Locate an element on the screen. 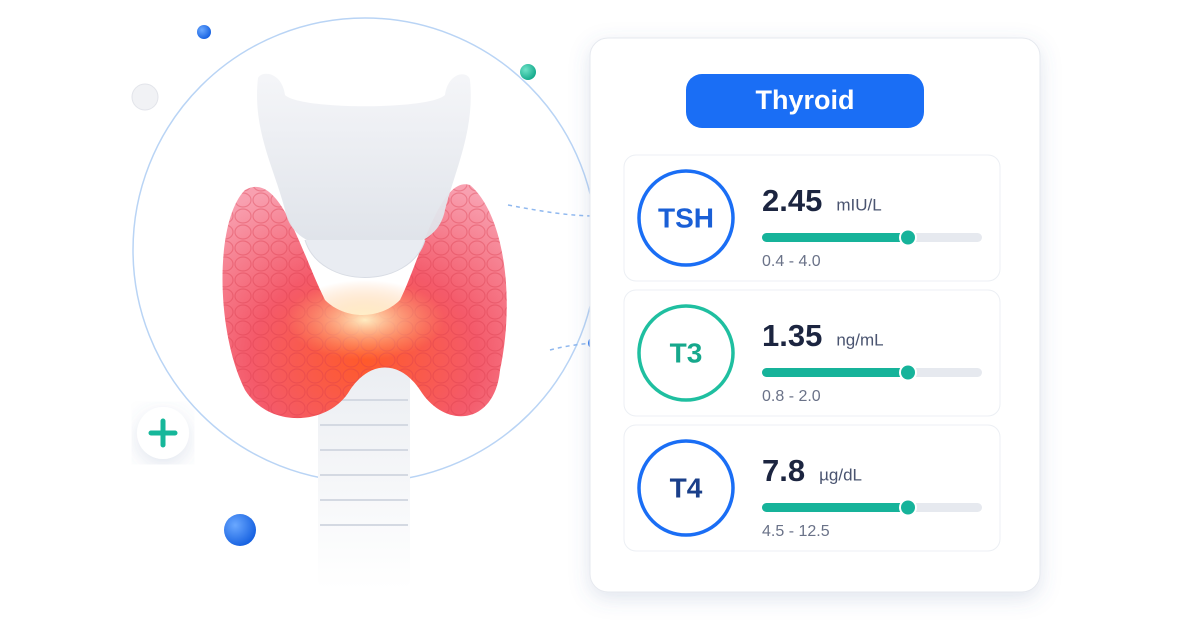 The width and height of the screenshot is (1200, 635). cricoid is located at coordinates (365, 258).